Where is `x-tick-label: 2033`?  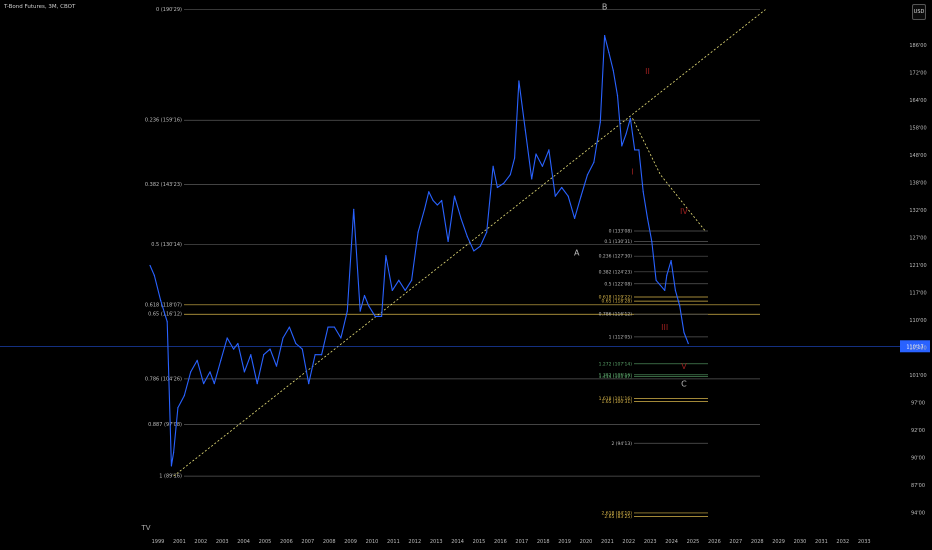 x-tick-label: 2033 is located at coordinates (864, 542).